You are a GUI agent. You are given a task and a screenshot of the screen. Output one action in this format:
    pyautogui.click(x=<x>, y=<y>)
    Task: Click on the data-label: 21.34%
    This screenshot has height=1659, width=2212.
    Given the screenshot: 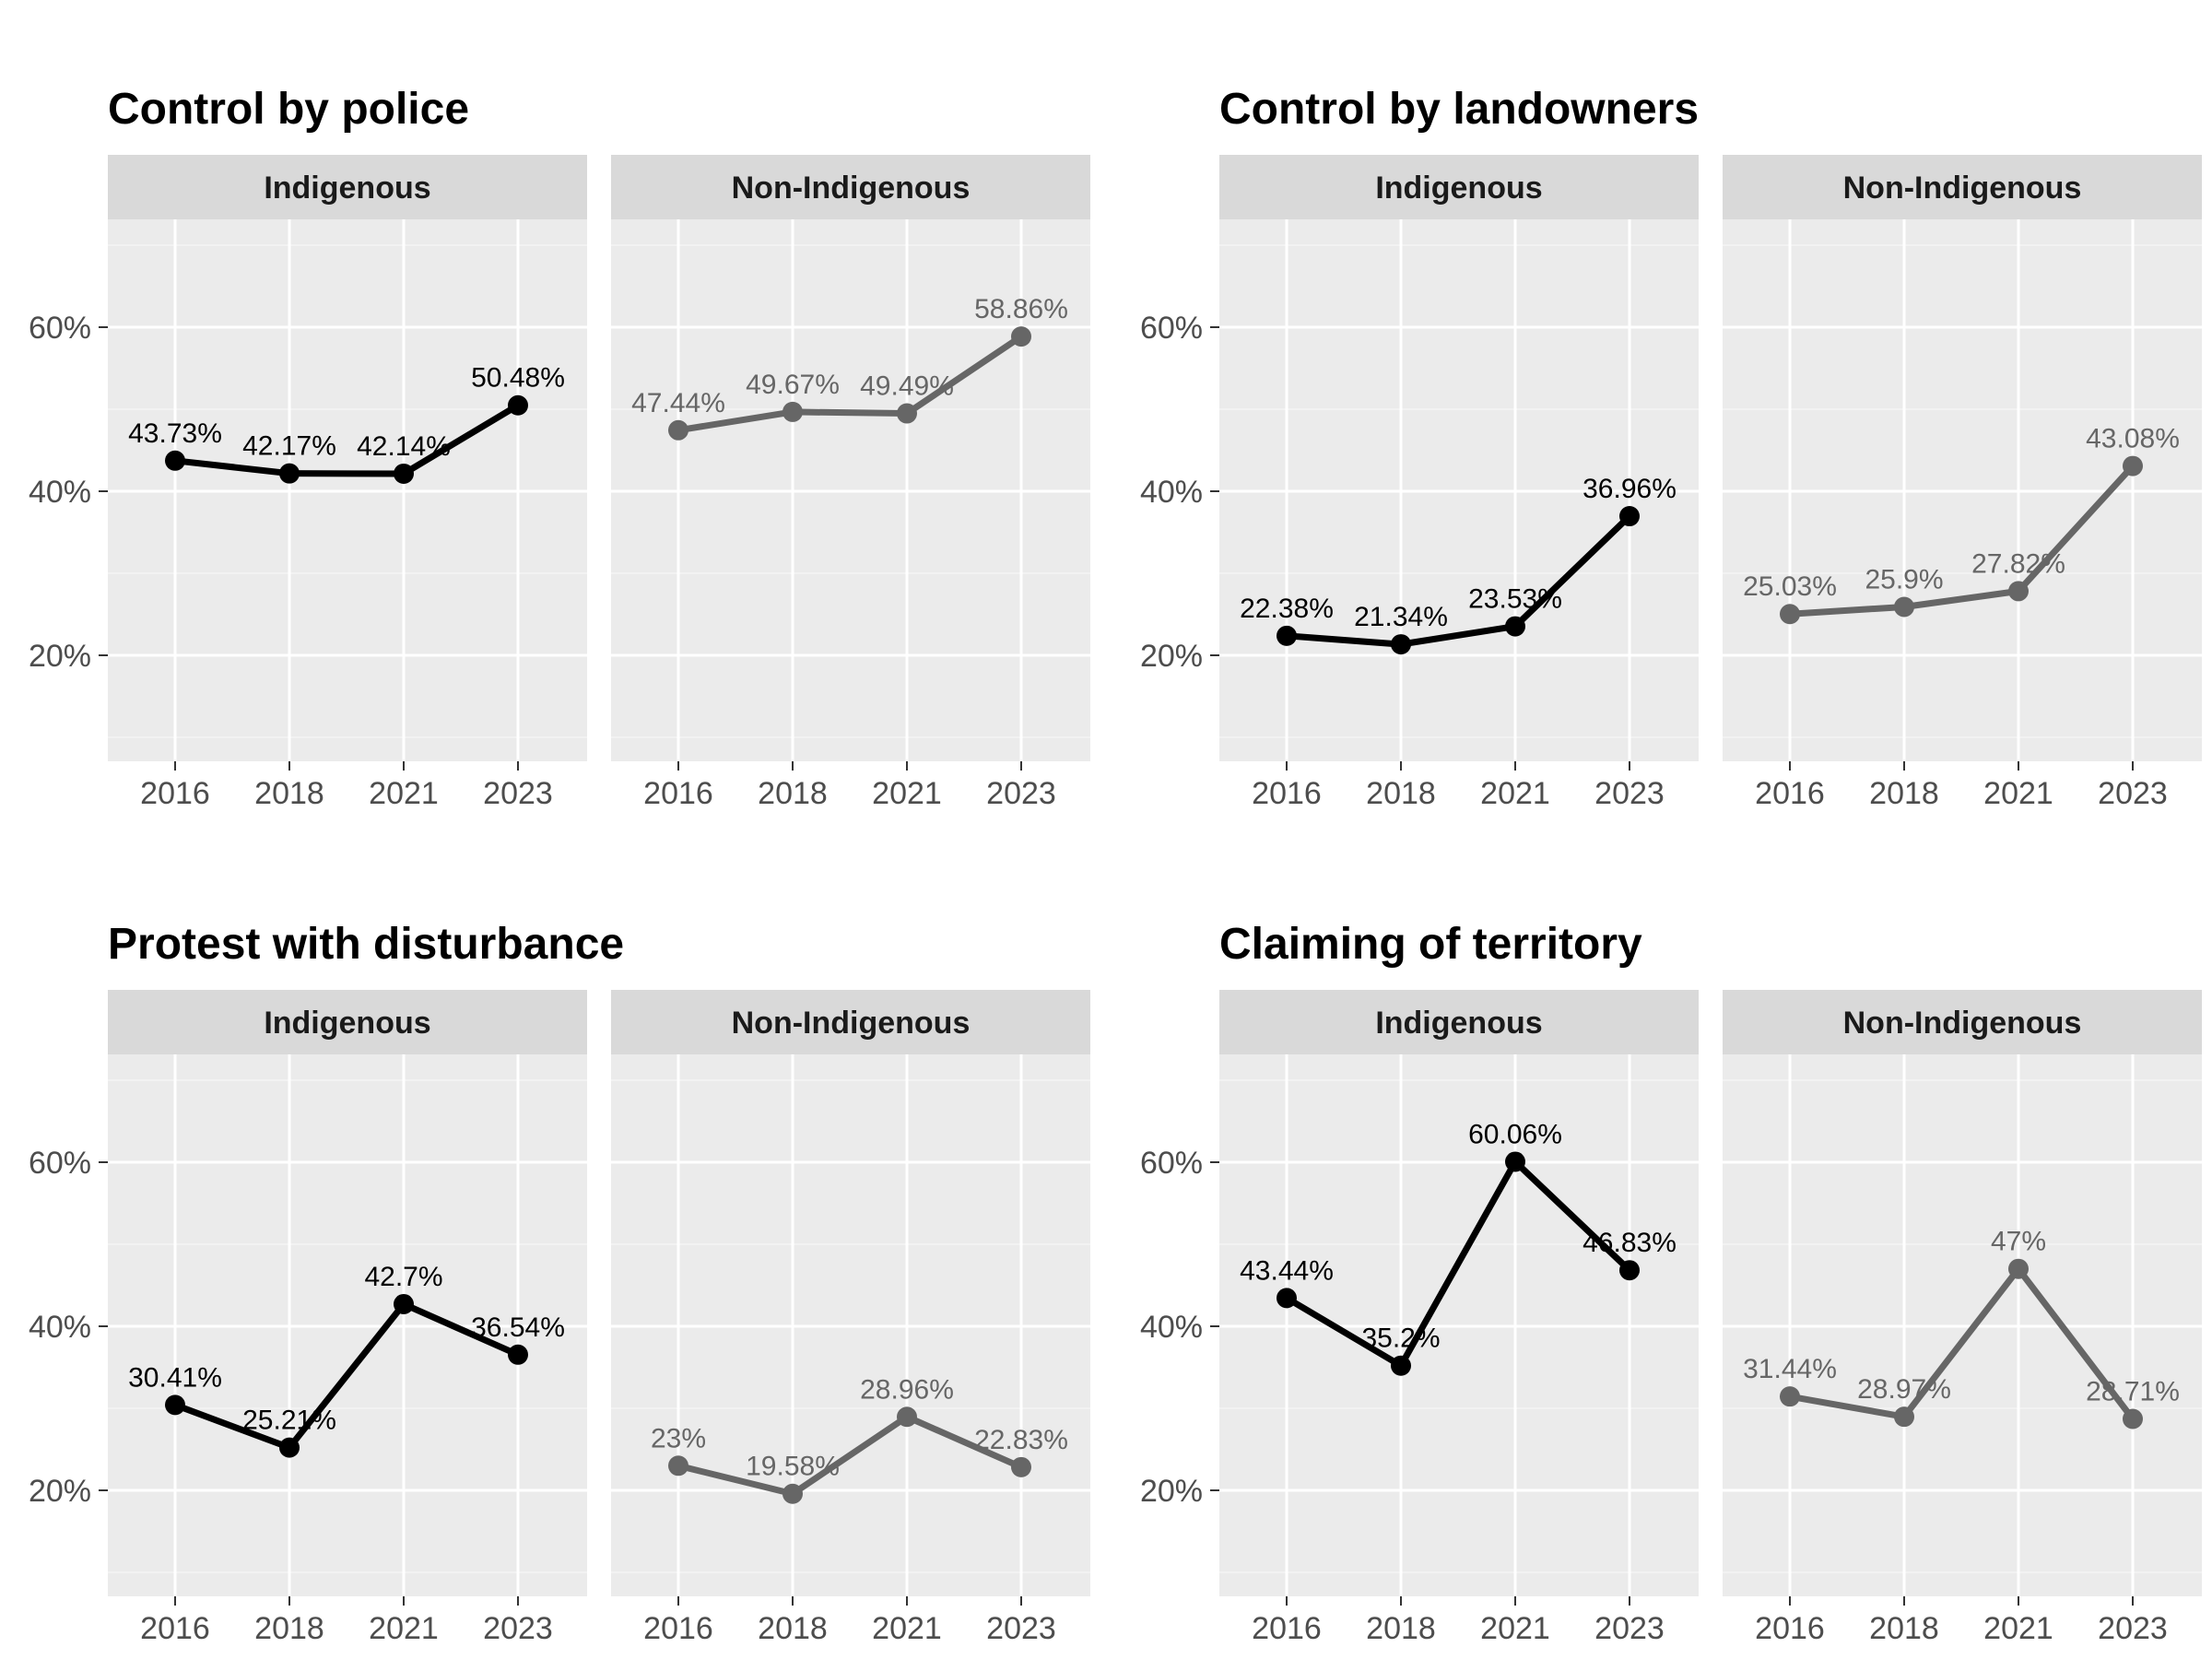 What is the action you would take?
    pyautogui.click(x=1401, y=617)
    